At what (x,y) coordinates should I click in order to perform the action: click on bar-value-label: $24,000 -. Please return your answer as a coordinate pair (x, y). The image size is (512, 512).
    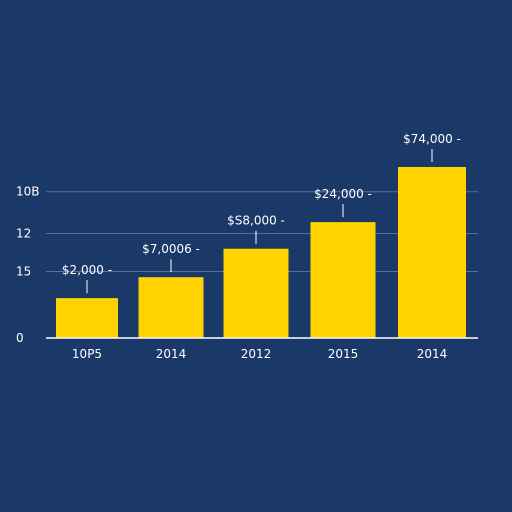
    Looking at the image, I should click on (343, 194).